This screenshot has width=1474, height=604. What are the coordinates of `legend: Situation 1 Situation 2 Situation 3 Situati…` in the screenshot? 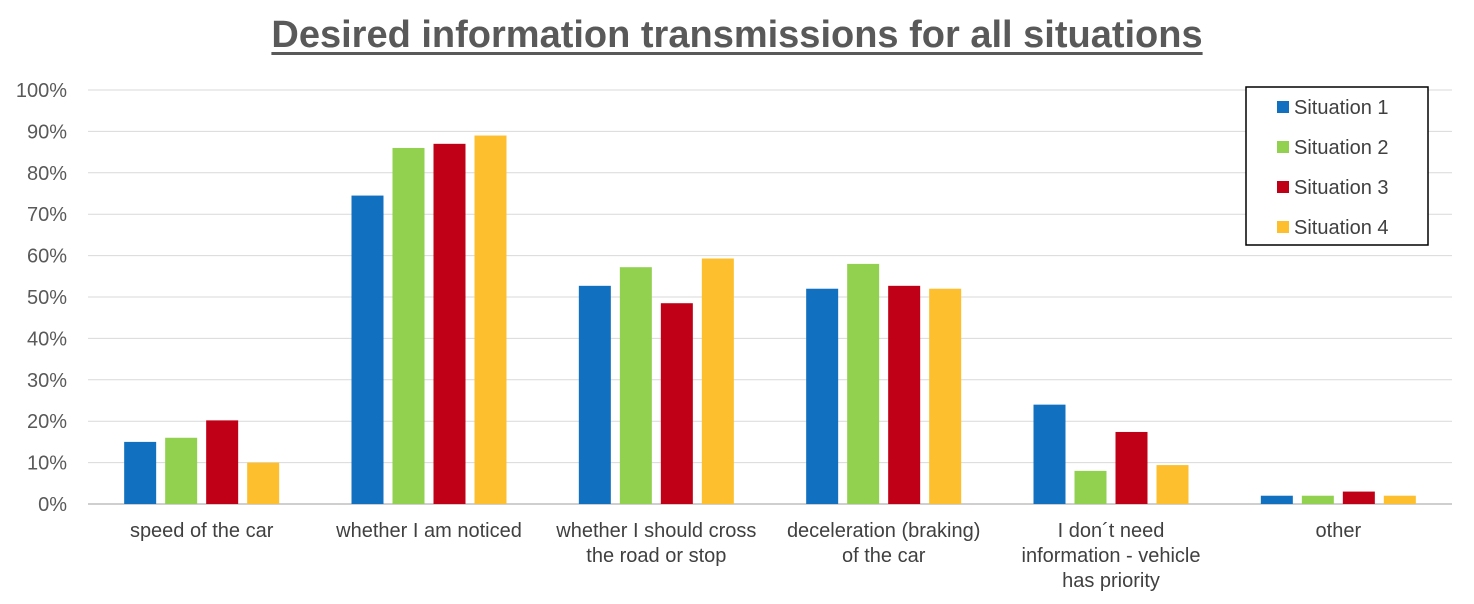 It's located at (1337, 166).